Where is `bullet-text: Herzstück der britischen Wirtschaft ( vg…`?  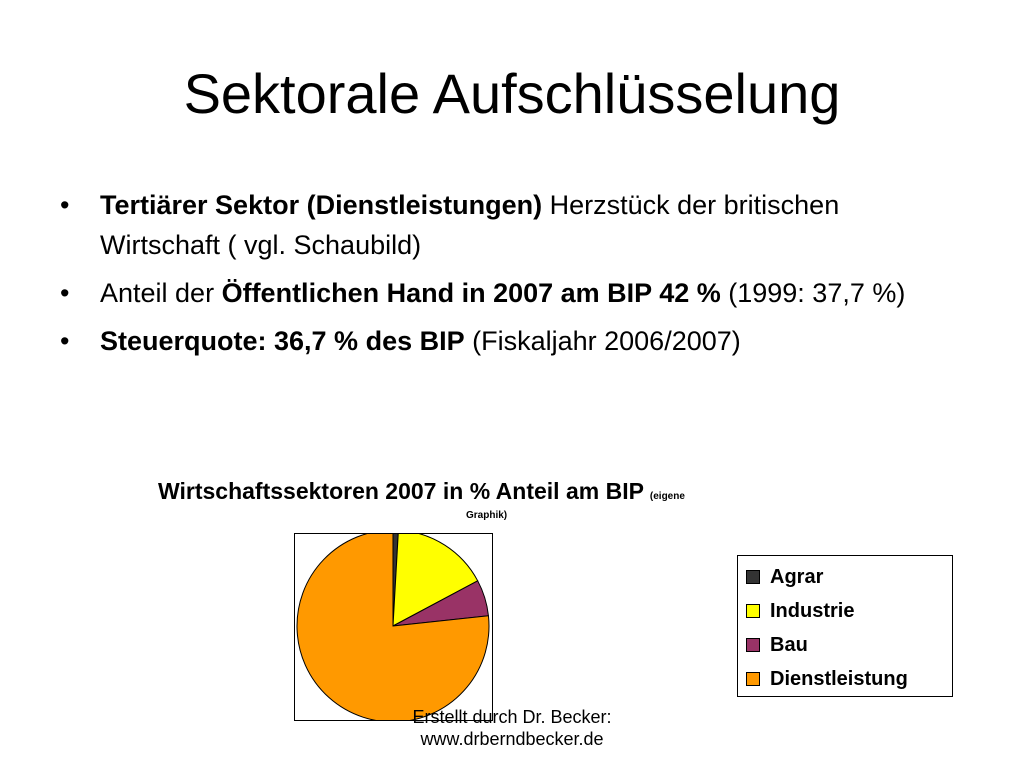 bullet-text: Herzstück der britischen Wirtschaft ( vg… is located at coordinates (470, 225).